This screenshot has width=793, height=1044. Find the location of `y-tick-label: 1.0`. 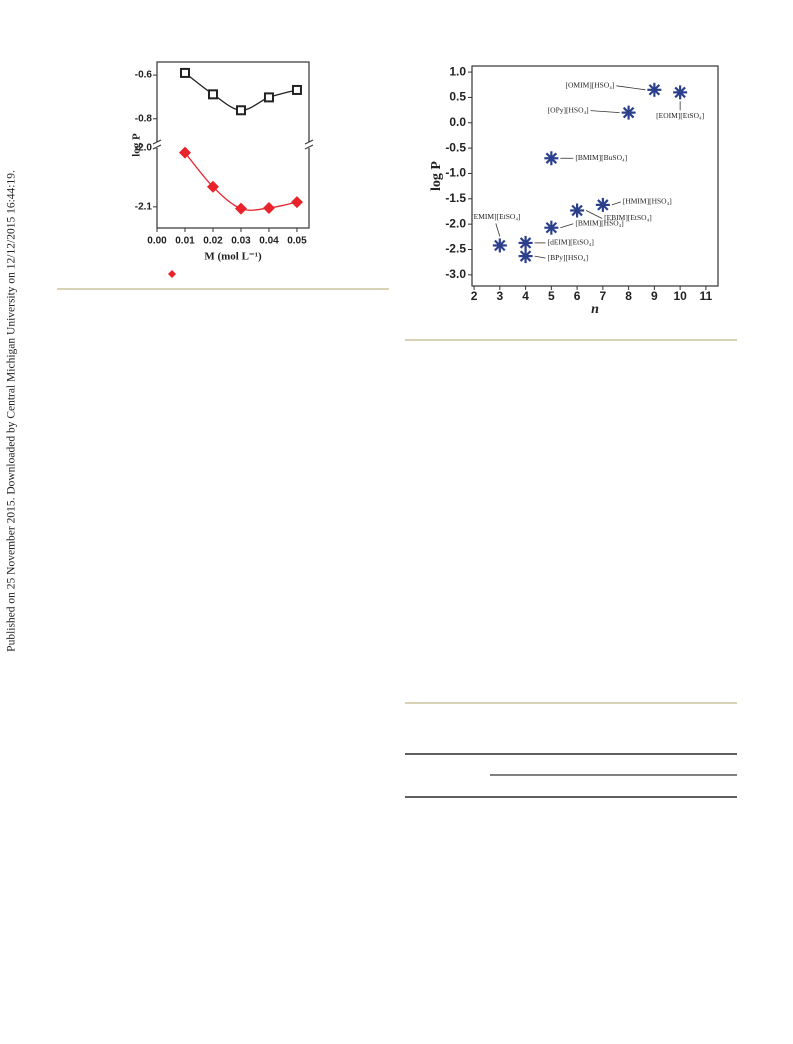

y-tick-label: 1.0 is located at coordinates (457, 71).